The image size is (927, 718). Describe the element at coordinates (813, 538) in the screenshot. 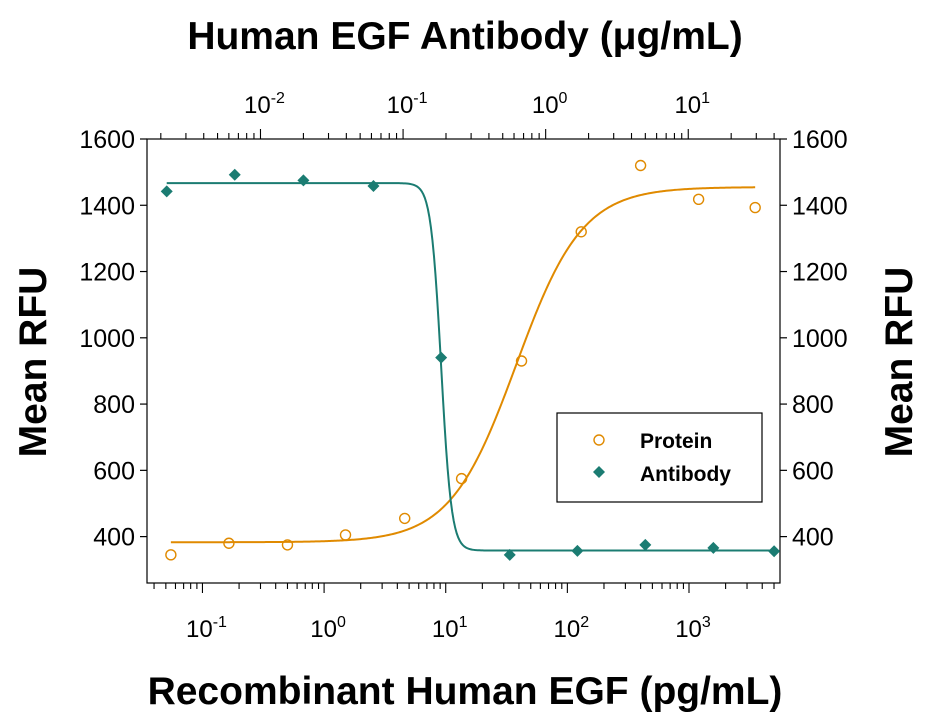

I see `y-tick-label-right-400: 400` at that location.